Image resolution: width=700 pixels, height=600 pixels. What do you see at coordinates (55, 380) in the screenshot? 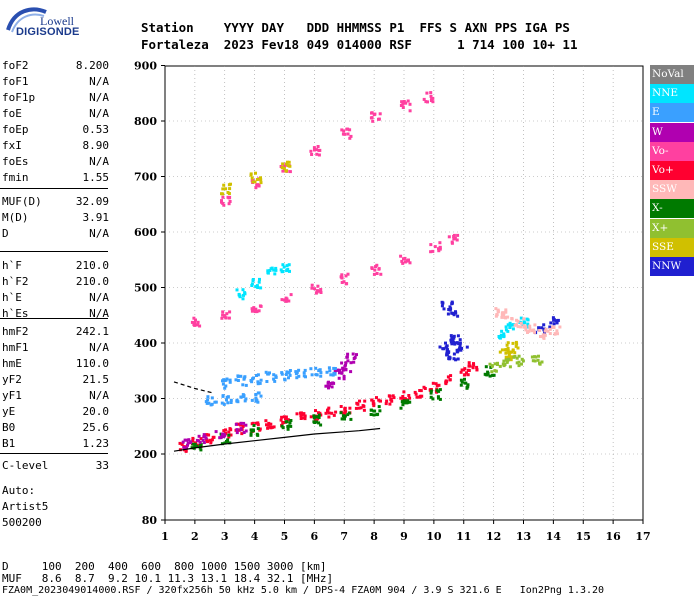
I see `param-row: yF2 21.5` at bounding box center [55, 380].